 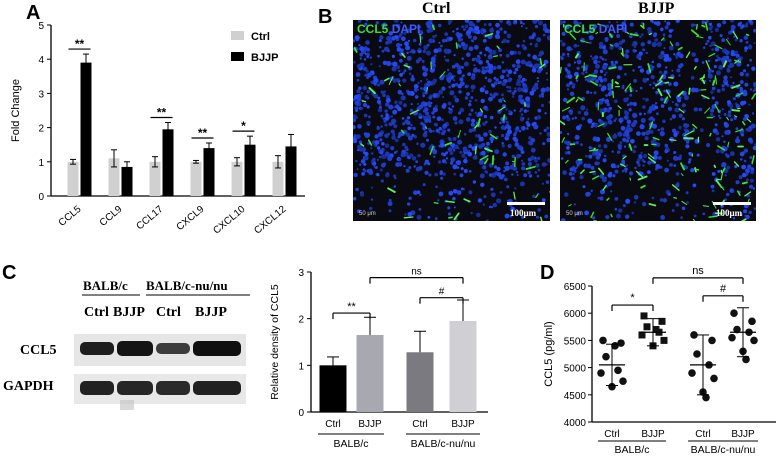 I want to click on legend-label: Ctrl, so click(x=260, y=37).